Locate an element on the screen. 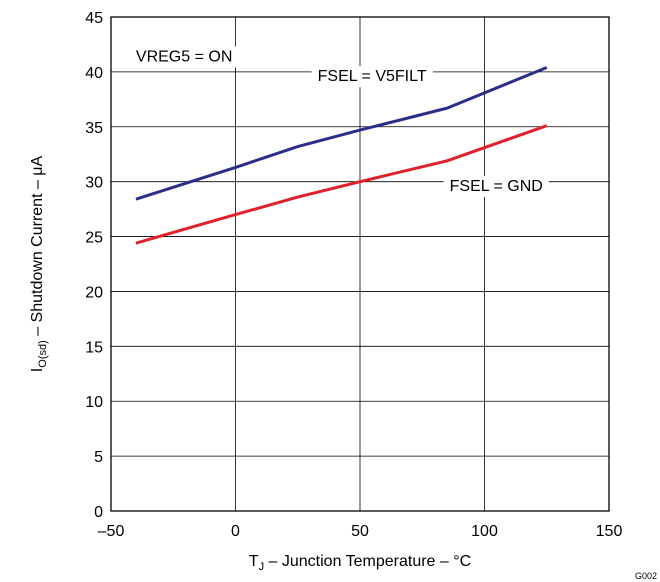 The image size is (660, 582). y-tick-label: 25 is located at coordinates (94, 238).